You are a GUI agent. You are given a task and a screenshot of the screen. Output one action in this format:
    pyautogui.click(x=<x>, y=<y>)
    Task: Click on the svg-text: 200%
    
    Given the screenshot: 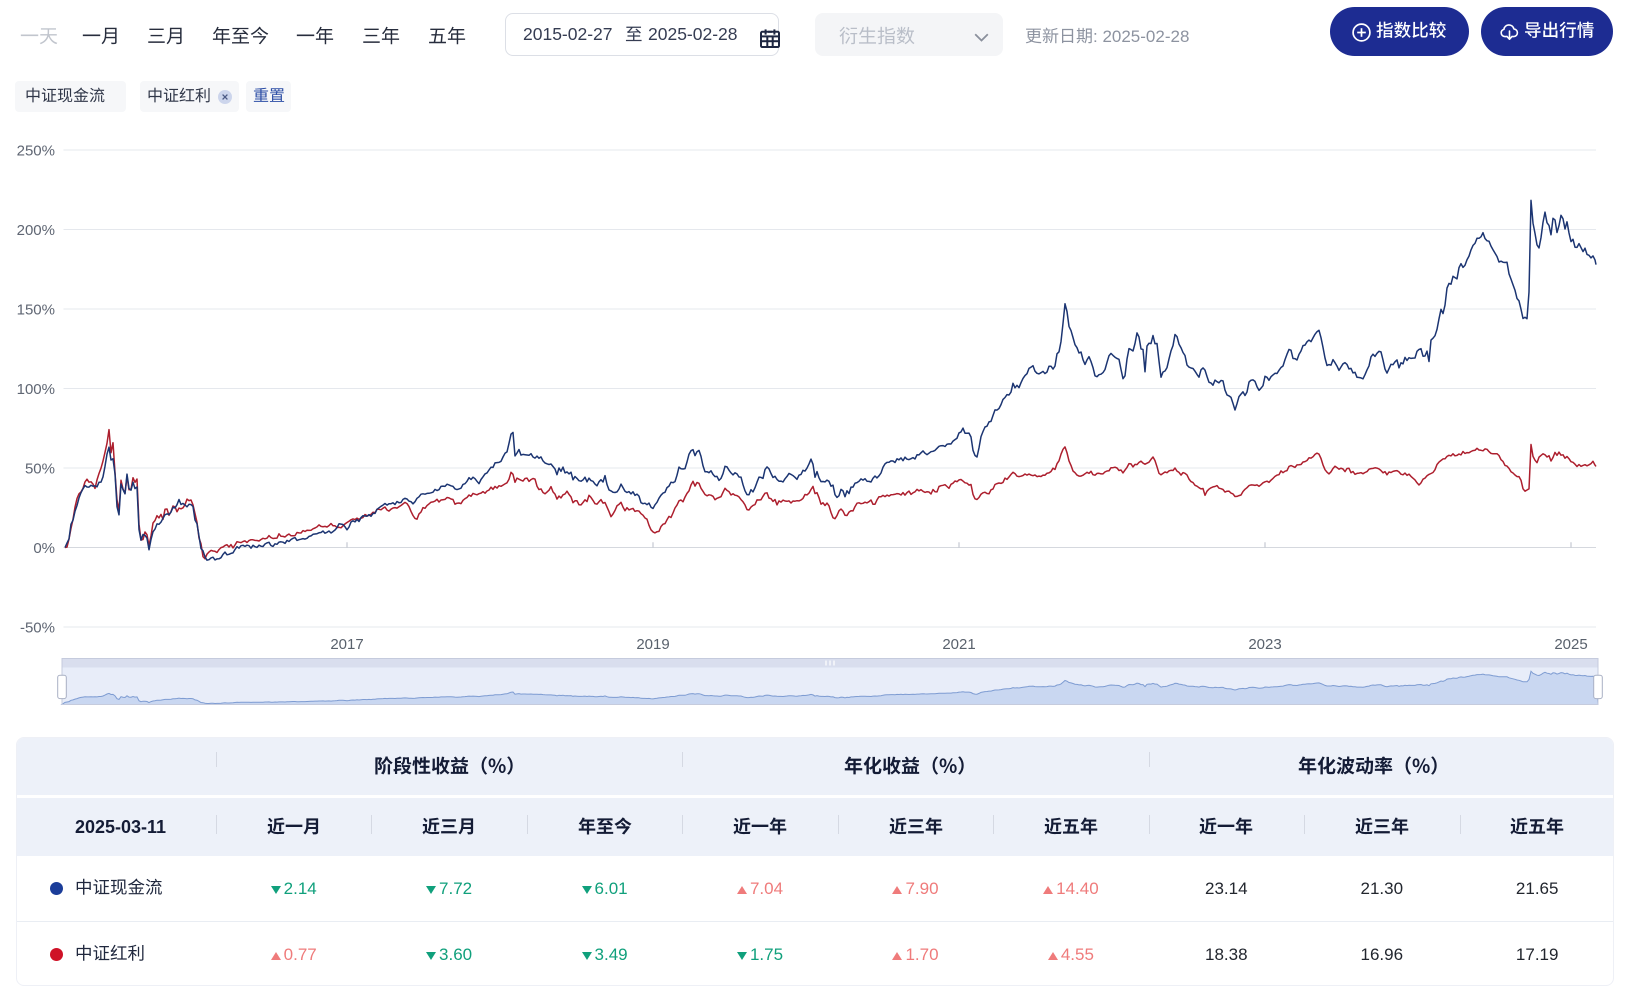 What is the action you would take?
    pyautogui.click(x=36, y=230)
    